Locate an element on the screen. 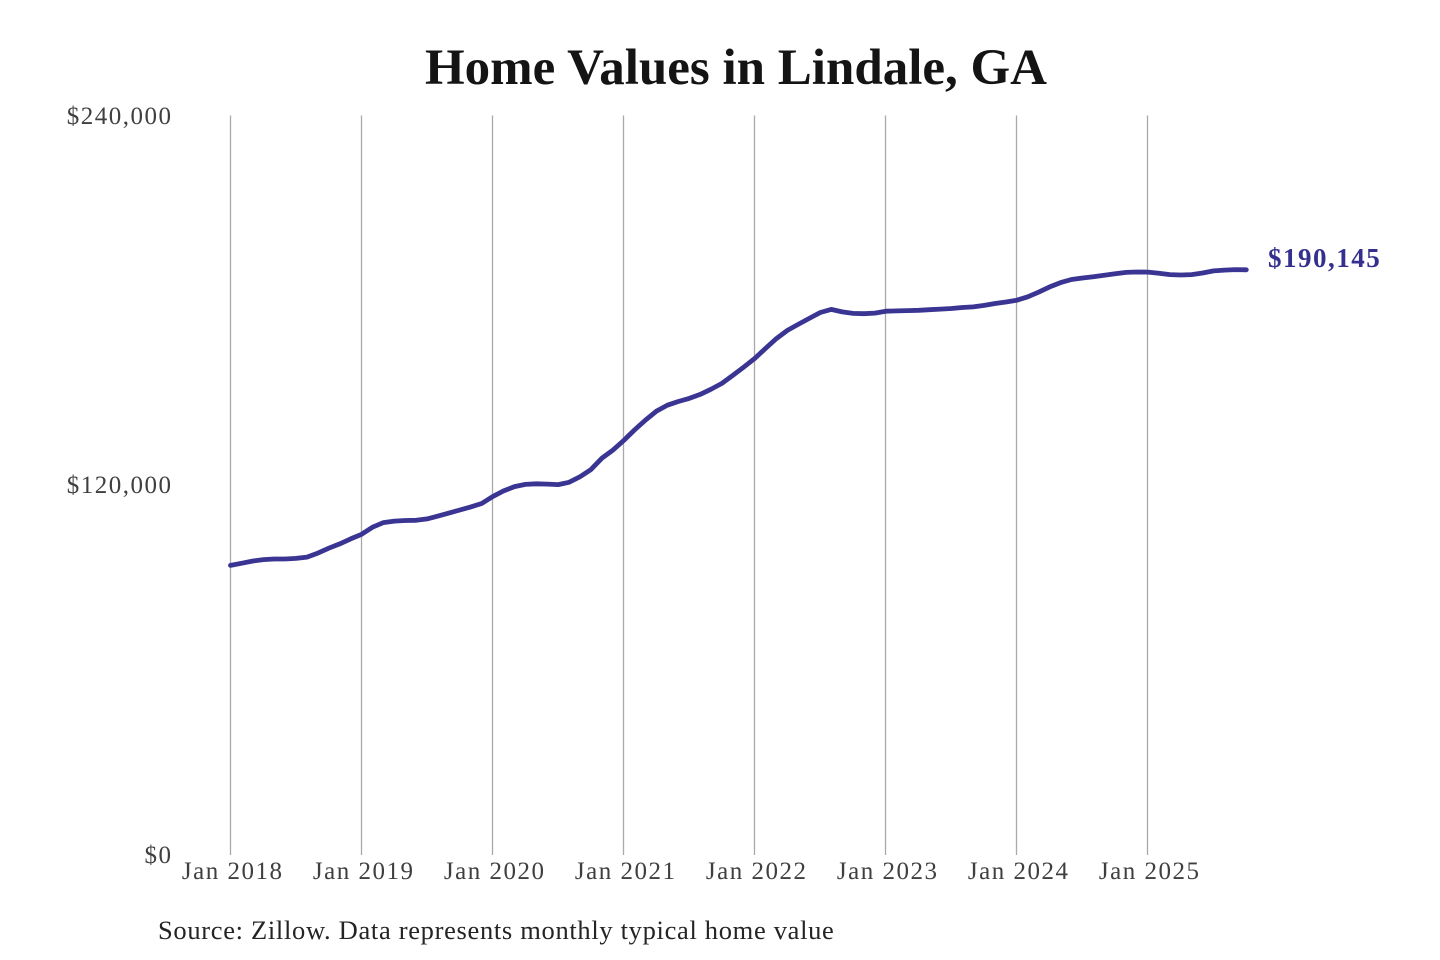 The image size is (1440, 960). svg-text: Jan 2019 is located at coordinates (364, 871).